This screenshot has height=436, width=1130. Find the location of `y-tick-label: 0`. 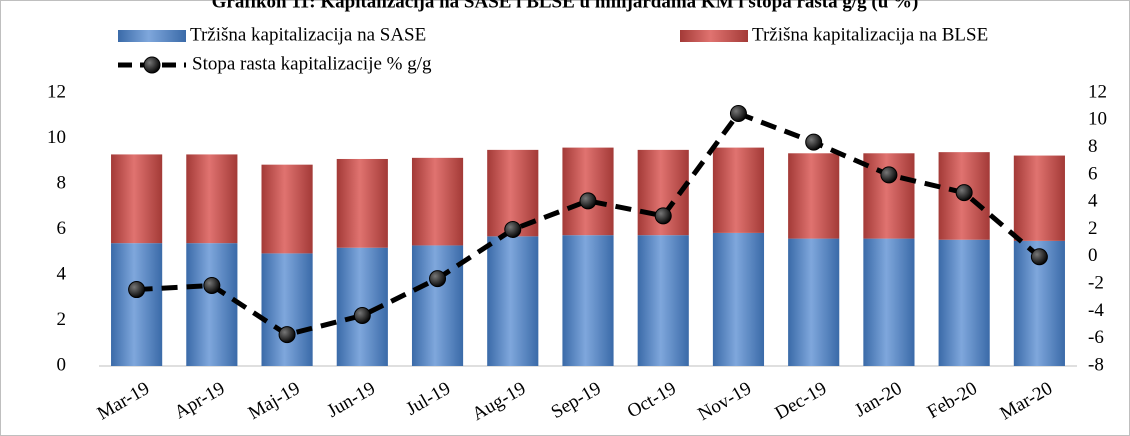

y-tick-label: 0 is located at coordinates (62, 364).